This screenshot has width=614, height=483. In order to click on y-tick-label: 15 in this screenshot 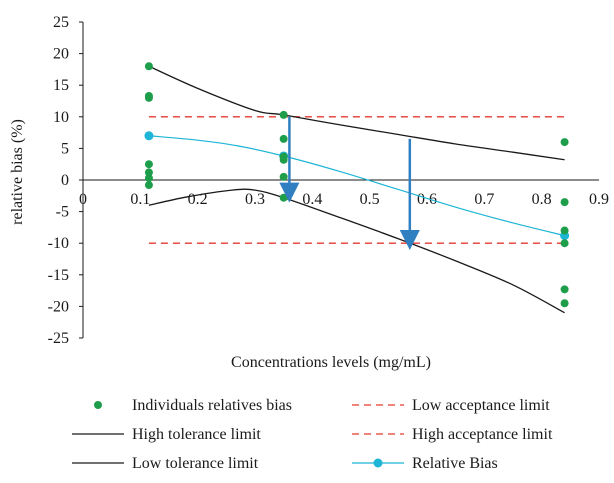, I will do `click(61, 85)`.